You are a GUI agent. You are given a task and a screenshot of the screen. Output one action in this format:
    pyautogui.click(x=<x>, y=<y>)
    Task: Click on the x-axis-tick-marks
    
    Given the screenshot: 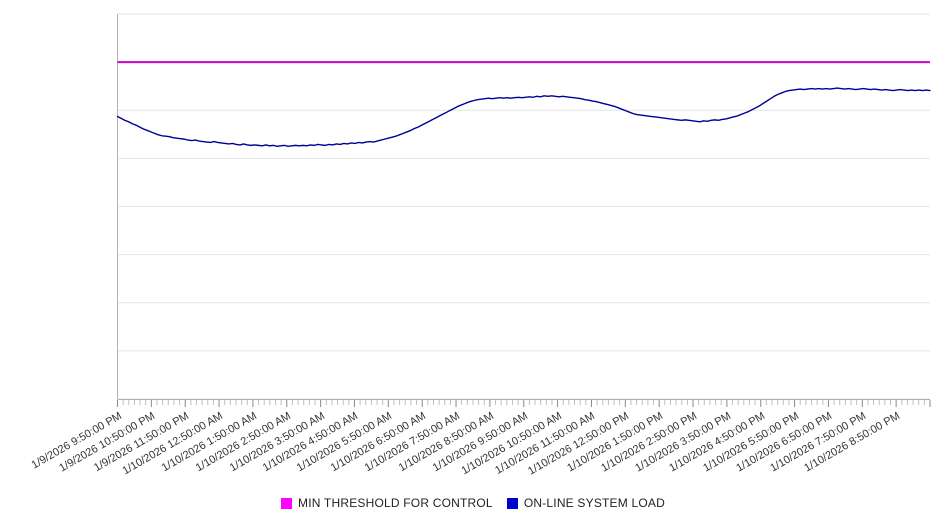 What is the action you would take?
    pyautogui.click(x=524, y=403)
    